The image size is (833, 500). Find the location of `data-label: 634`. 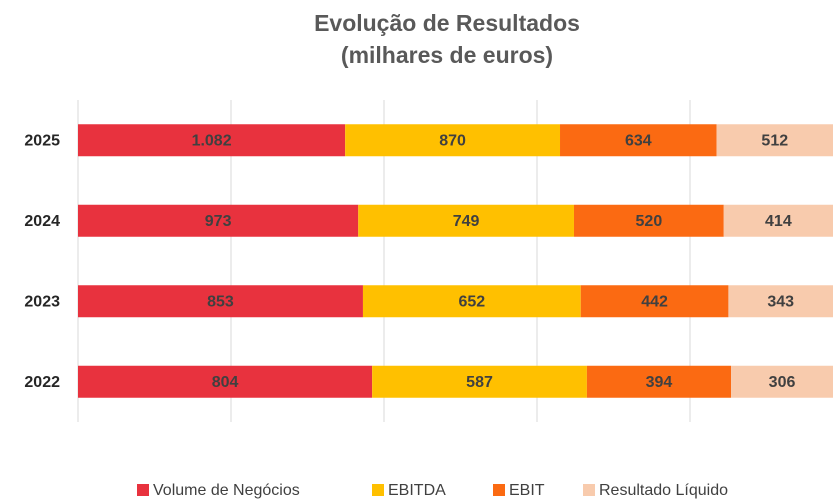

data-label: 634 is located at coordinates (638, 140).